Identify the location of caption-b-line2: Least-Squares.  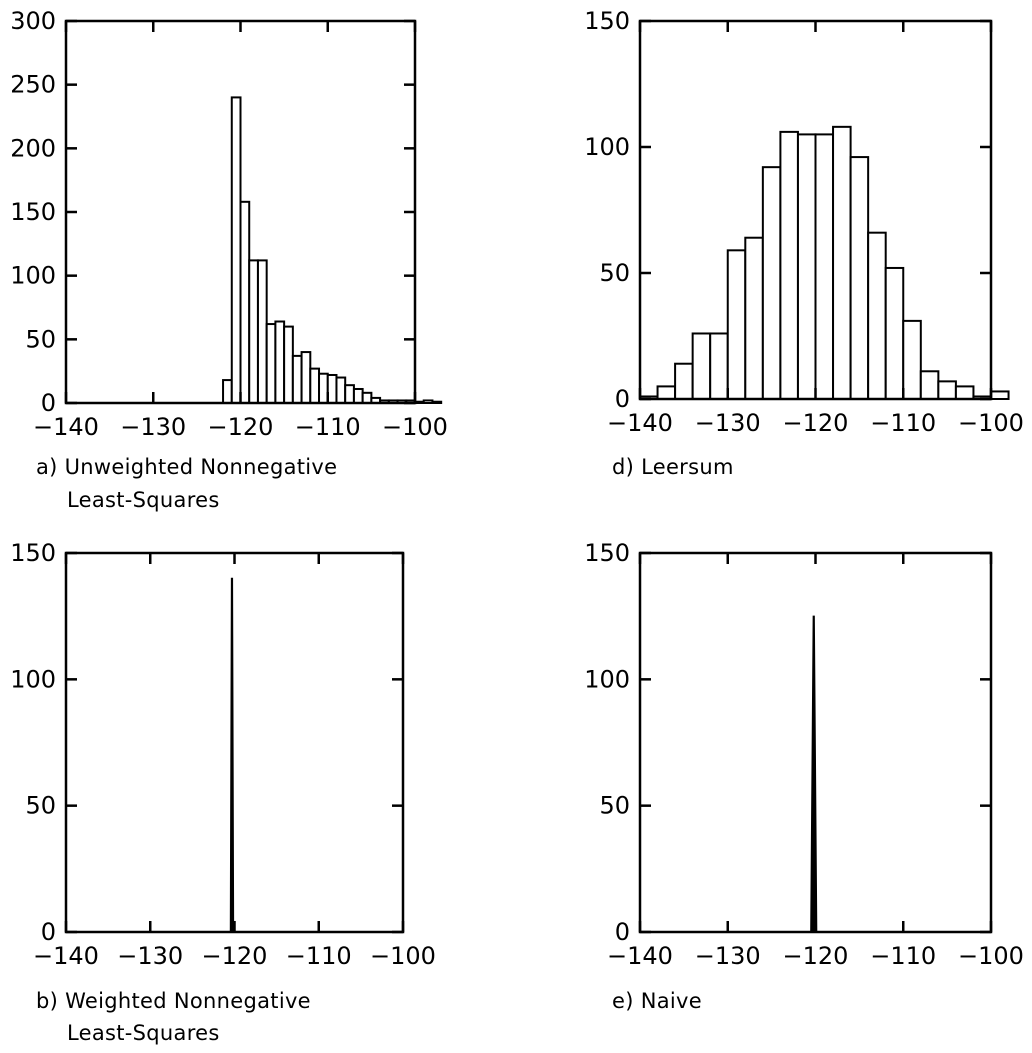
(143, 1033).